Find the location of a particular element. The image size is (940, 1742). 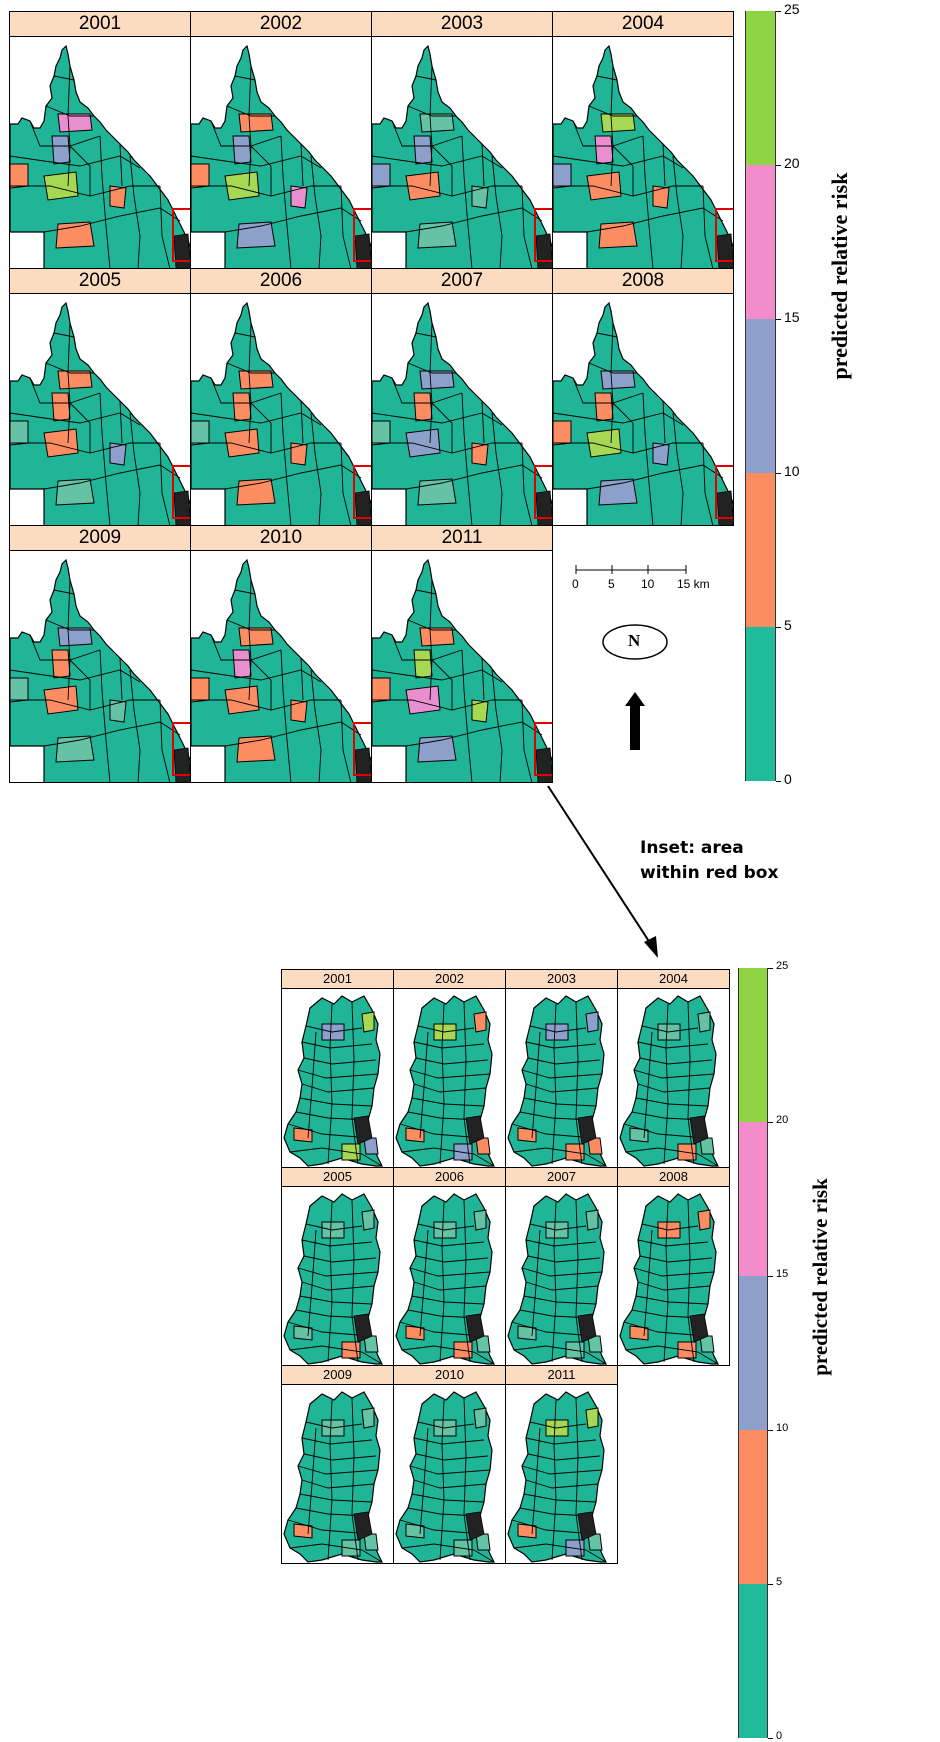

top-panel-2011: 2011 is located at coordinates (462, 654).